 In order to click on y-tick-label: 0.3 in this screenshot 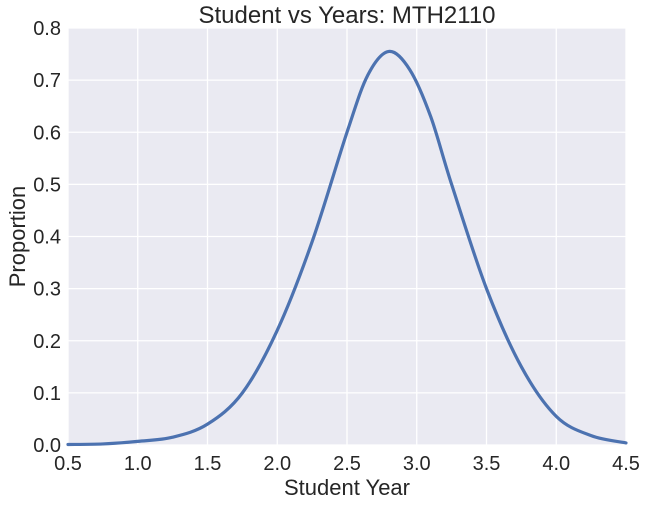, I will do `click(47, 290)`.